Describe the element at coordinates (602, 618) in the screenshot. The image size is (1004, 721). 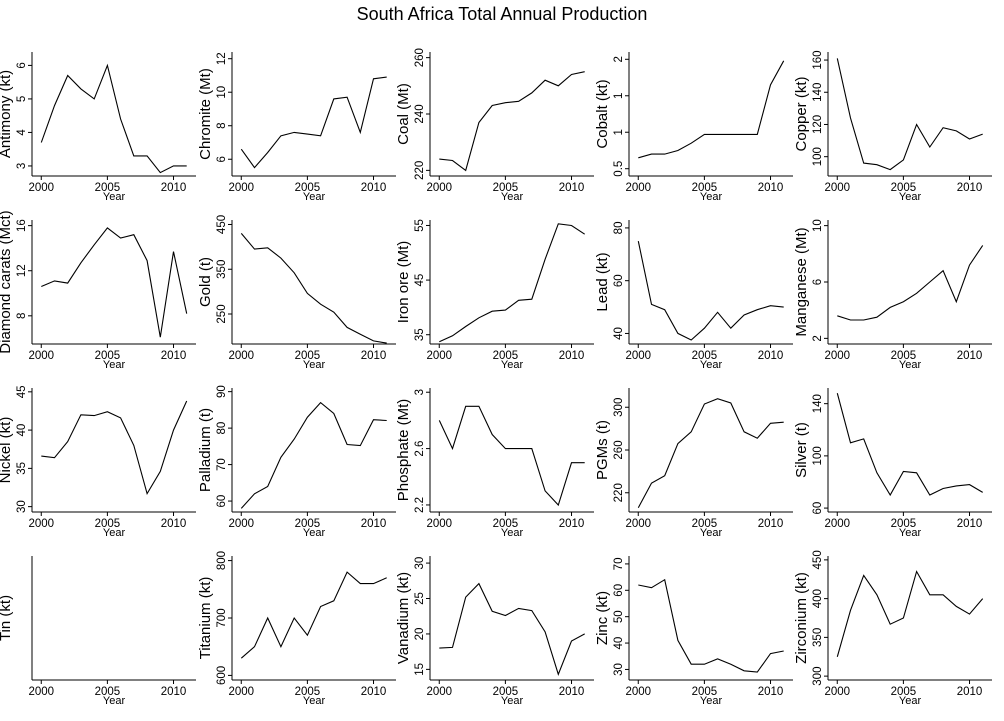
I see `y-axis-label: Zinc (kt)` at that location.